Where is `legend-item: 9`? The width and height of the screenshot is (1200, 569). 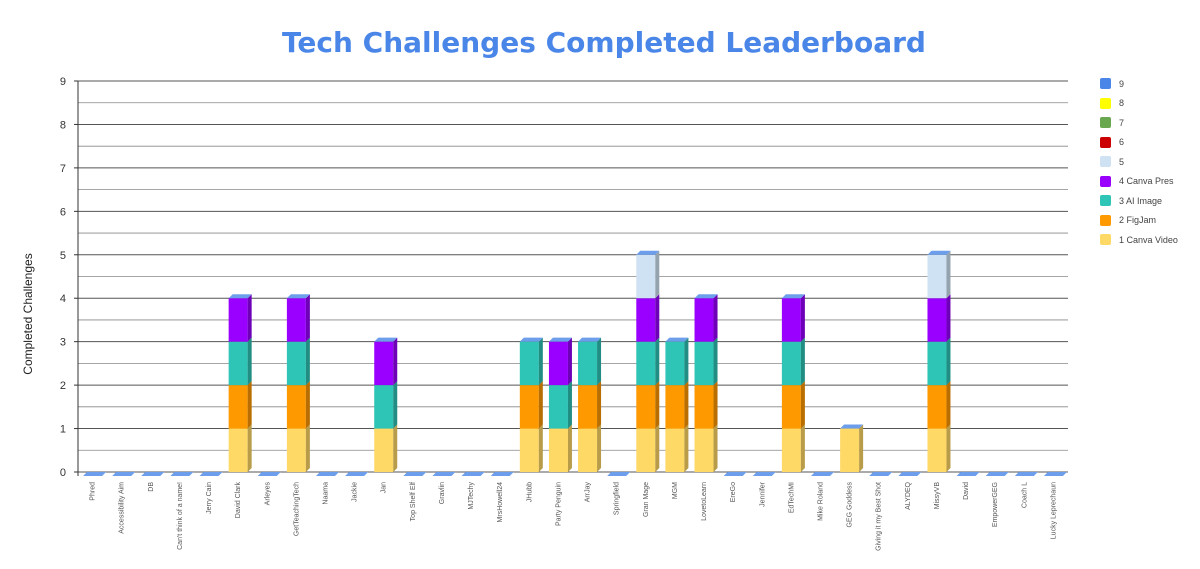 legend-item: 9 is located at coordinates (1139, 84).